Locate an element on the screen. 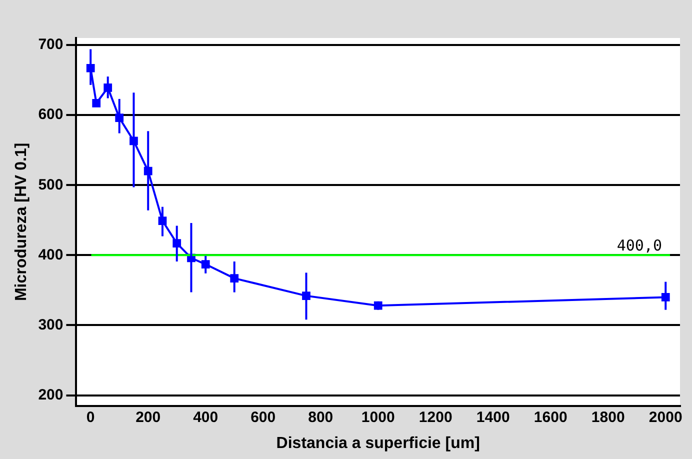 Image resolution: width=692 pixels, height=459 pixels. x-tick-label: 1400 is located at coordinates (493, 417).